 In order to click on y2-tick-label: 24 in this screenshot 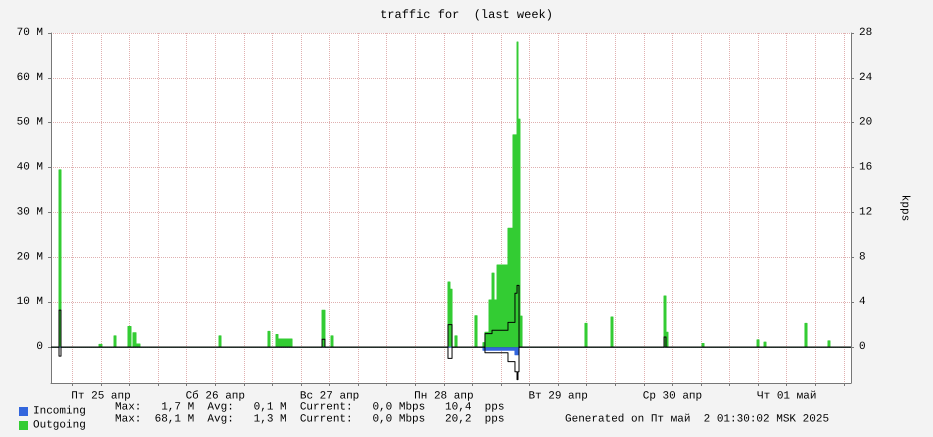, I will do `click(866, 78)`.